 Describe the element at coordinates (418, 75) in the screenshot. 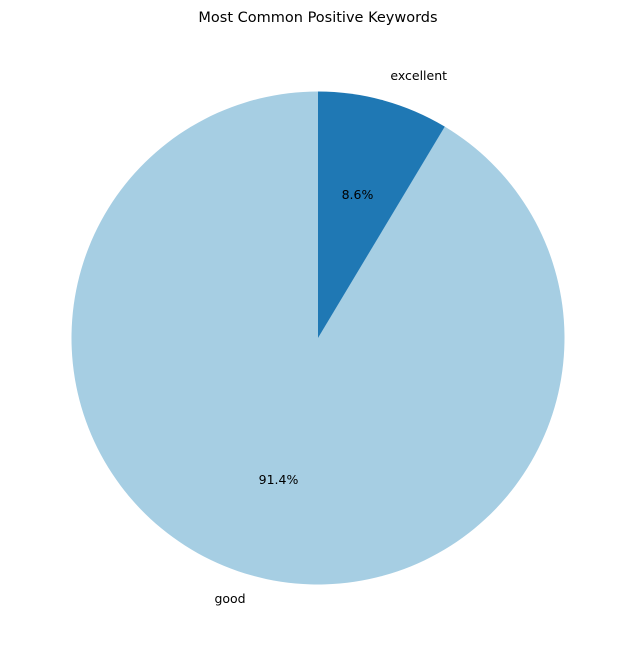

I see `slice-label-excellent: excellent` at that location.